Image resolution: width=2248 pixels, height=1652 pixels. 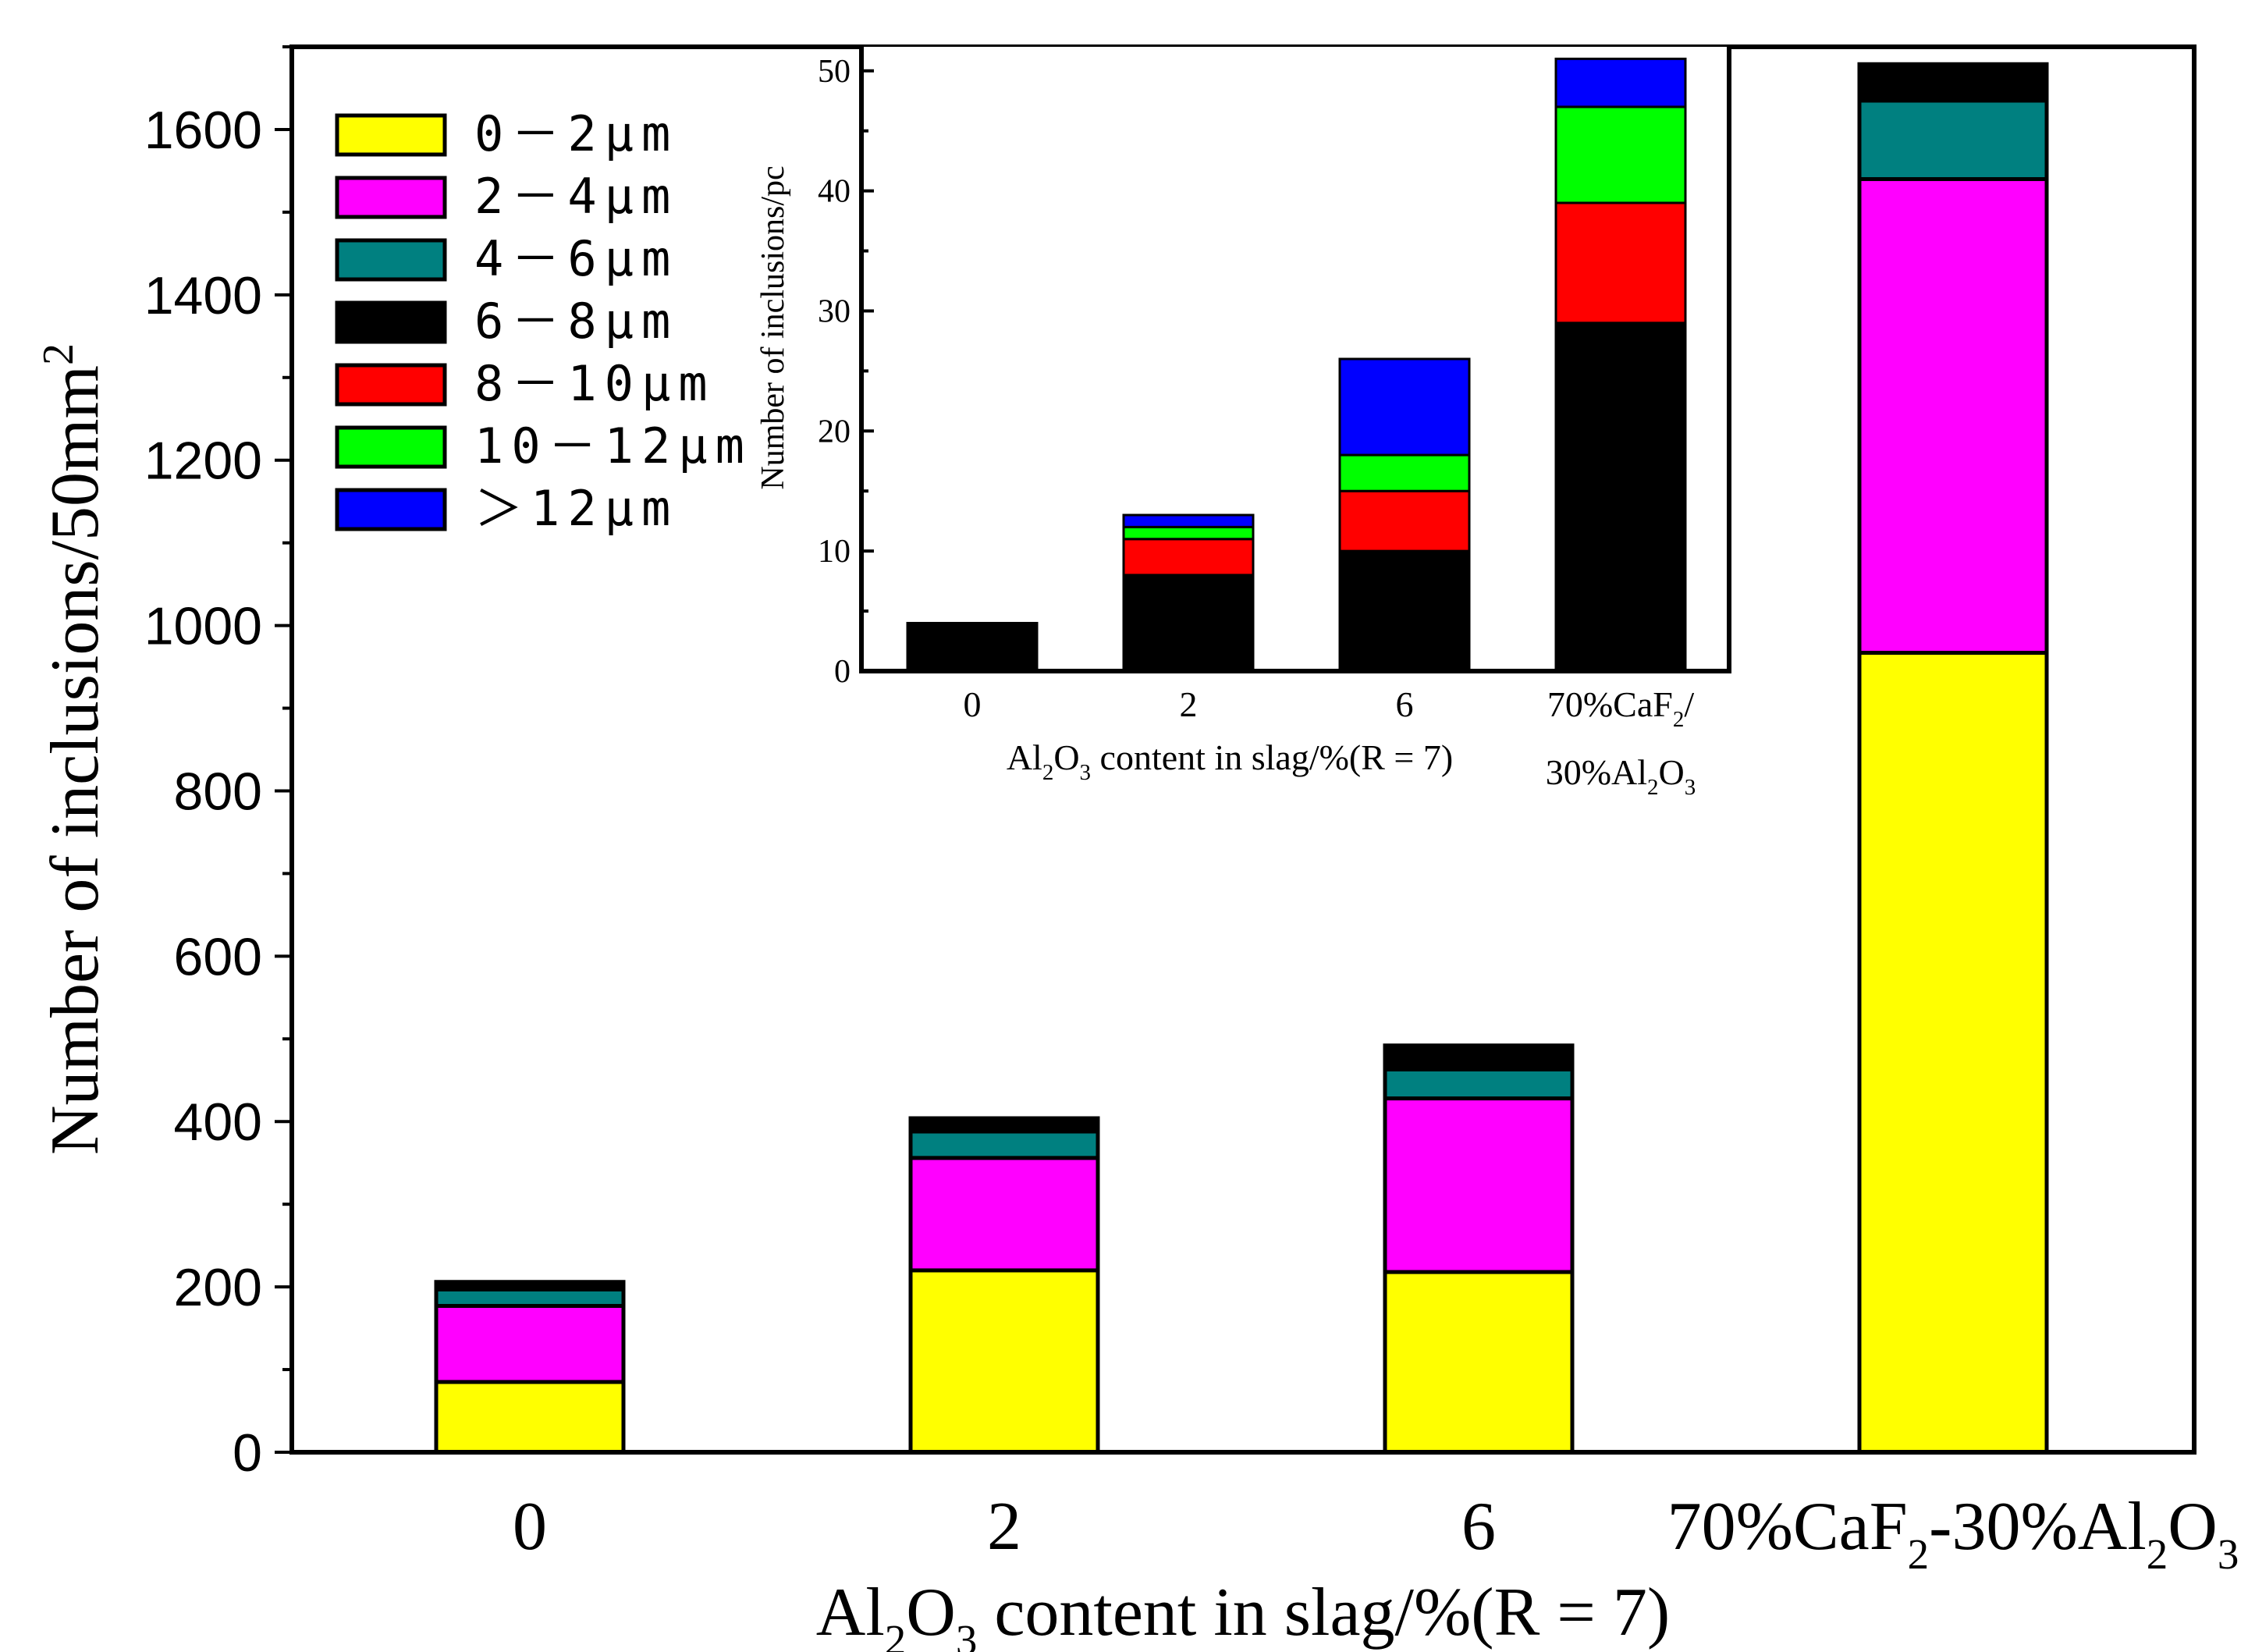 What do you see at coordinates (2038, 1527) in the screenshot?
I see `label-text: -30%Al` at bounding box center [2038, 1527].